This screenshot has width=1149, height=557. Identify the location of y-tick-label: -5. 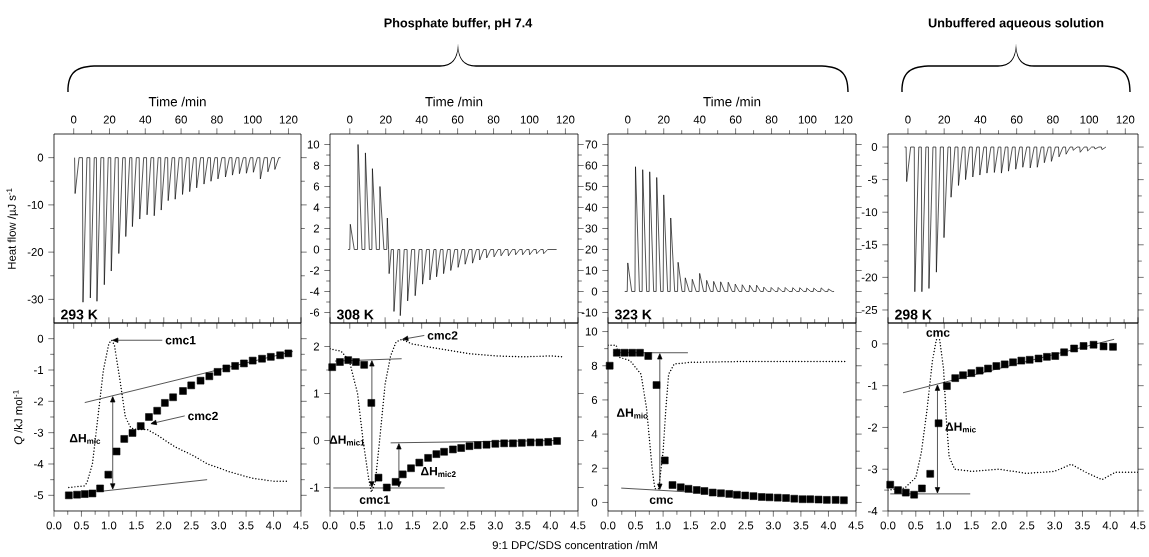
(873, 179).